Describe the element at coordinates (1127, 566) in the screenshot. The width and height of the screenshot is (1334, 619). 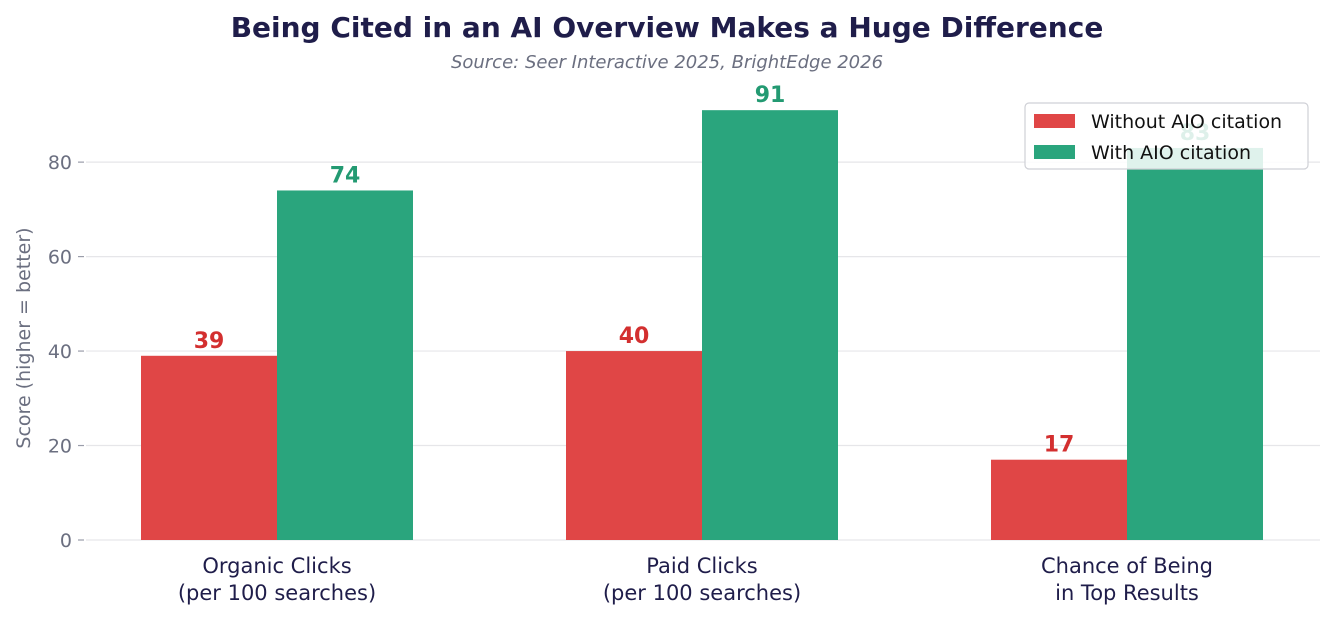
I see `x-tick-label: Chance of Being` at that location.